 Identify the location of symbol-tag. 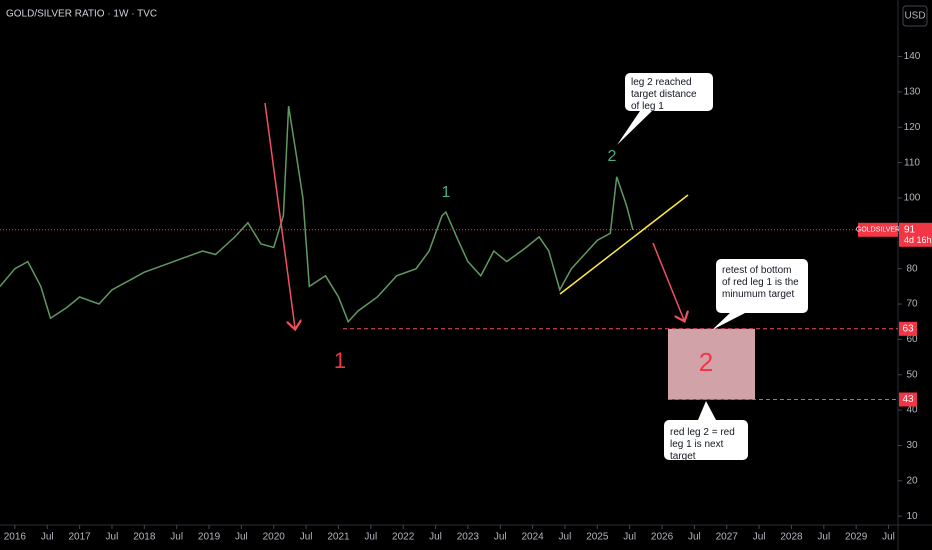
(878, 229).